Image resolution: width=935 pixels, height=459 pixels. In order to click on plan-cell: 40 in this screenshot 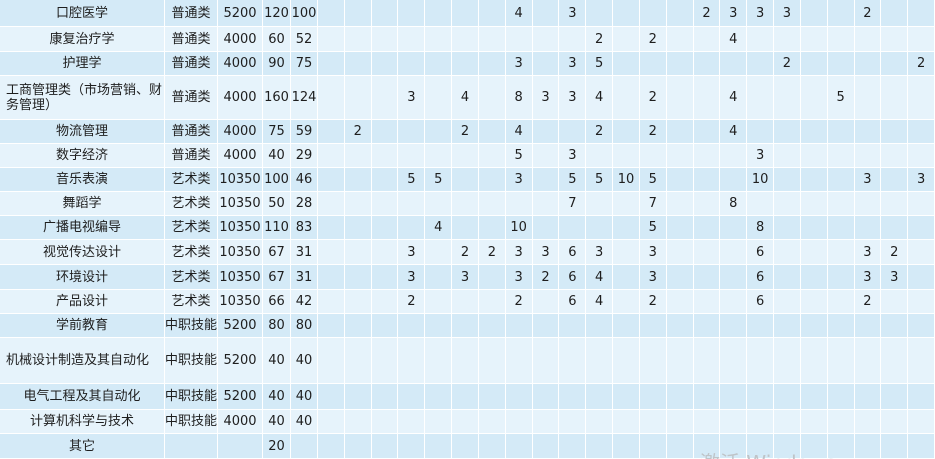, I will do `click(277, 422)`.